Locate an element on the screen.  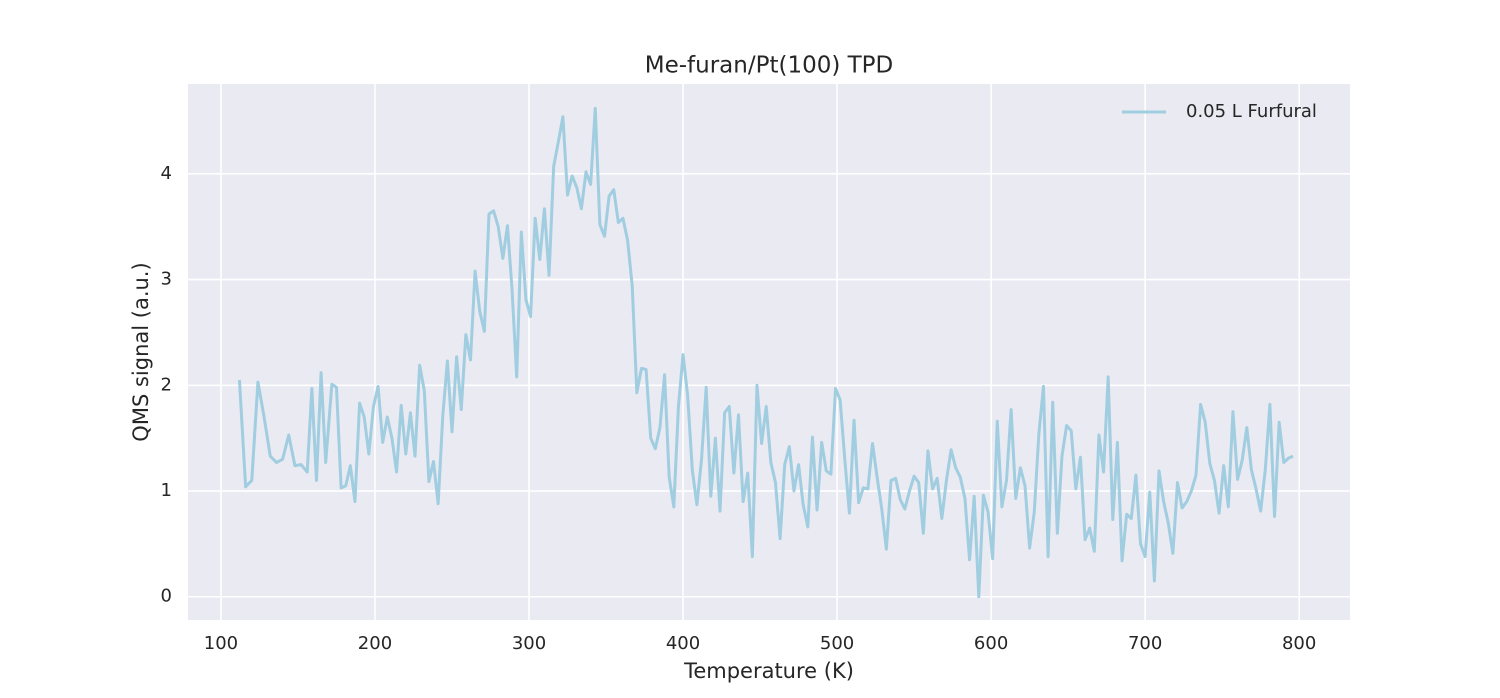
legend-label: 0.05 L Furfural is located at coordinates (1251, 111).